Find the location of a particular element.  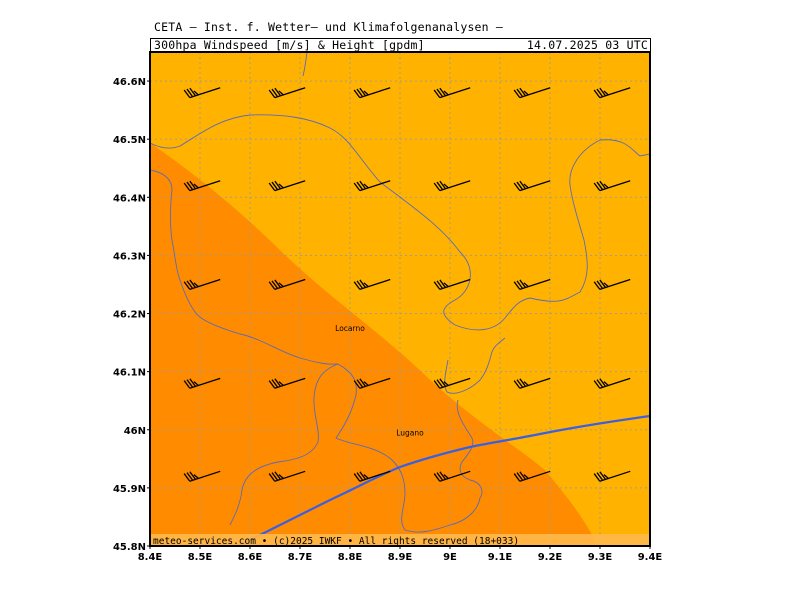

lat-tick-label: 46.2N is located at coordinates (129, 315).